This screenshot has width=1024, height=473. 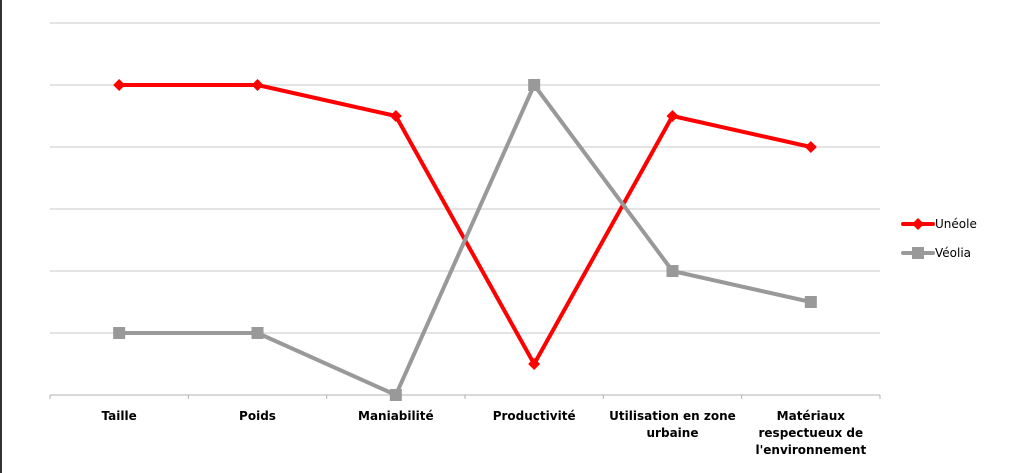 I want to click on x-tick-label: Taille, so click(x=119, y=416).